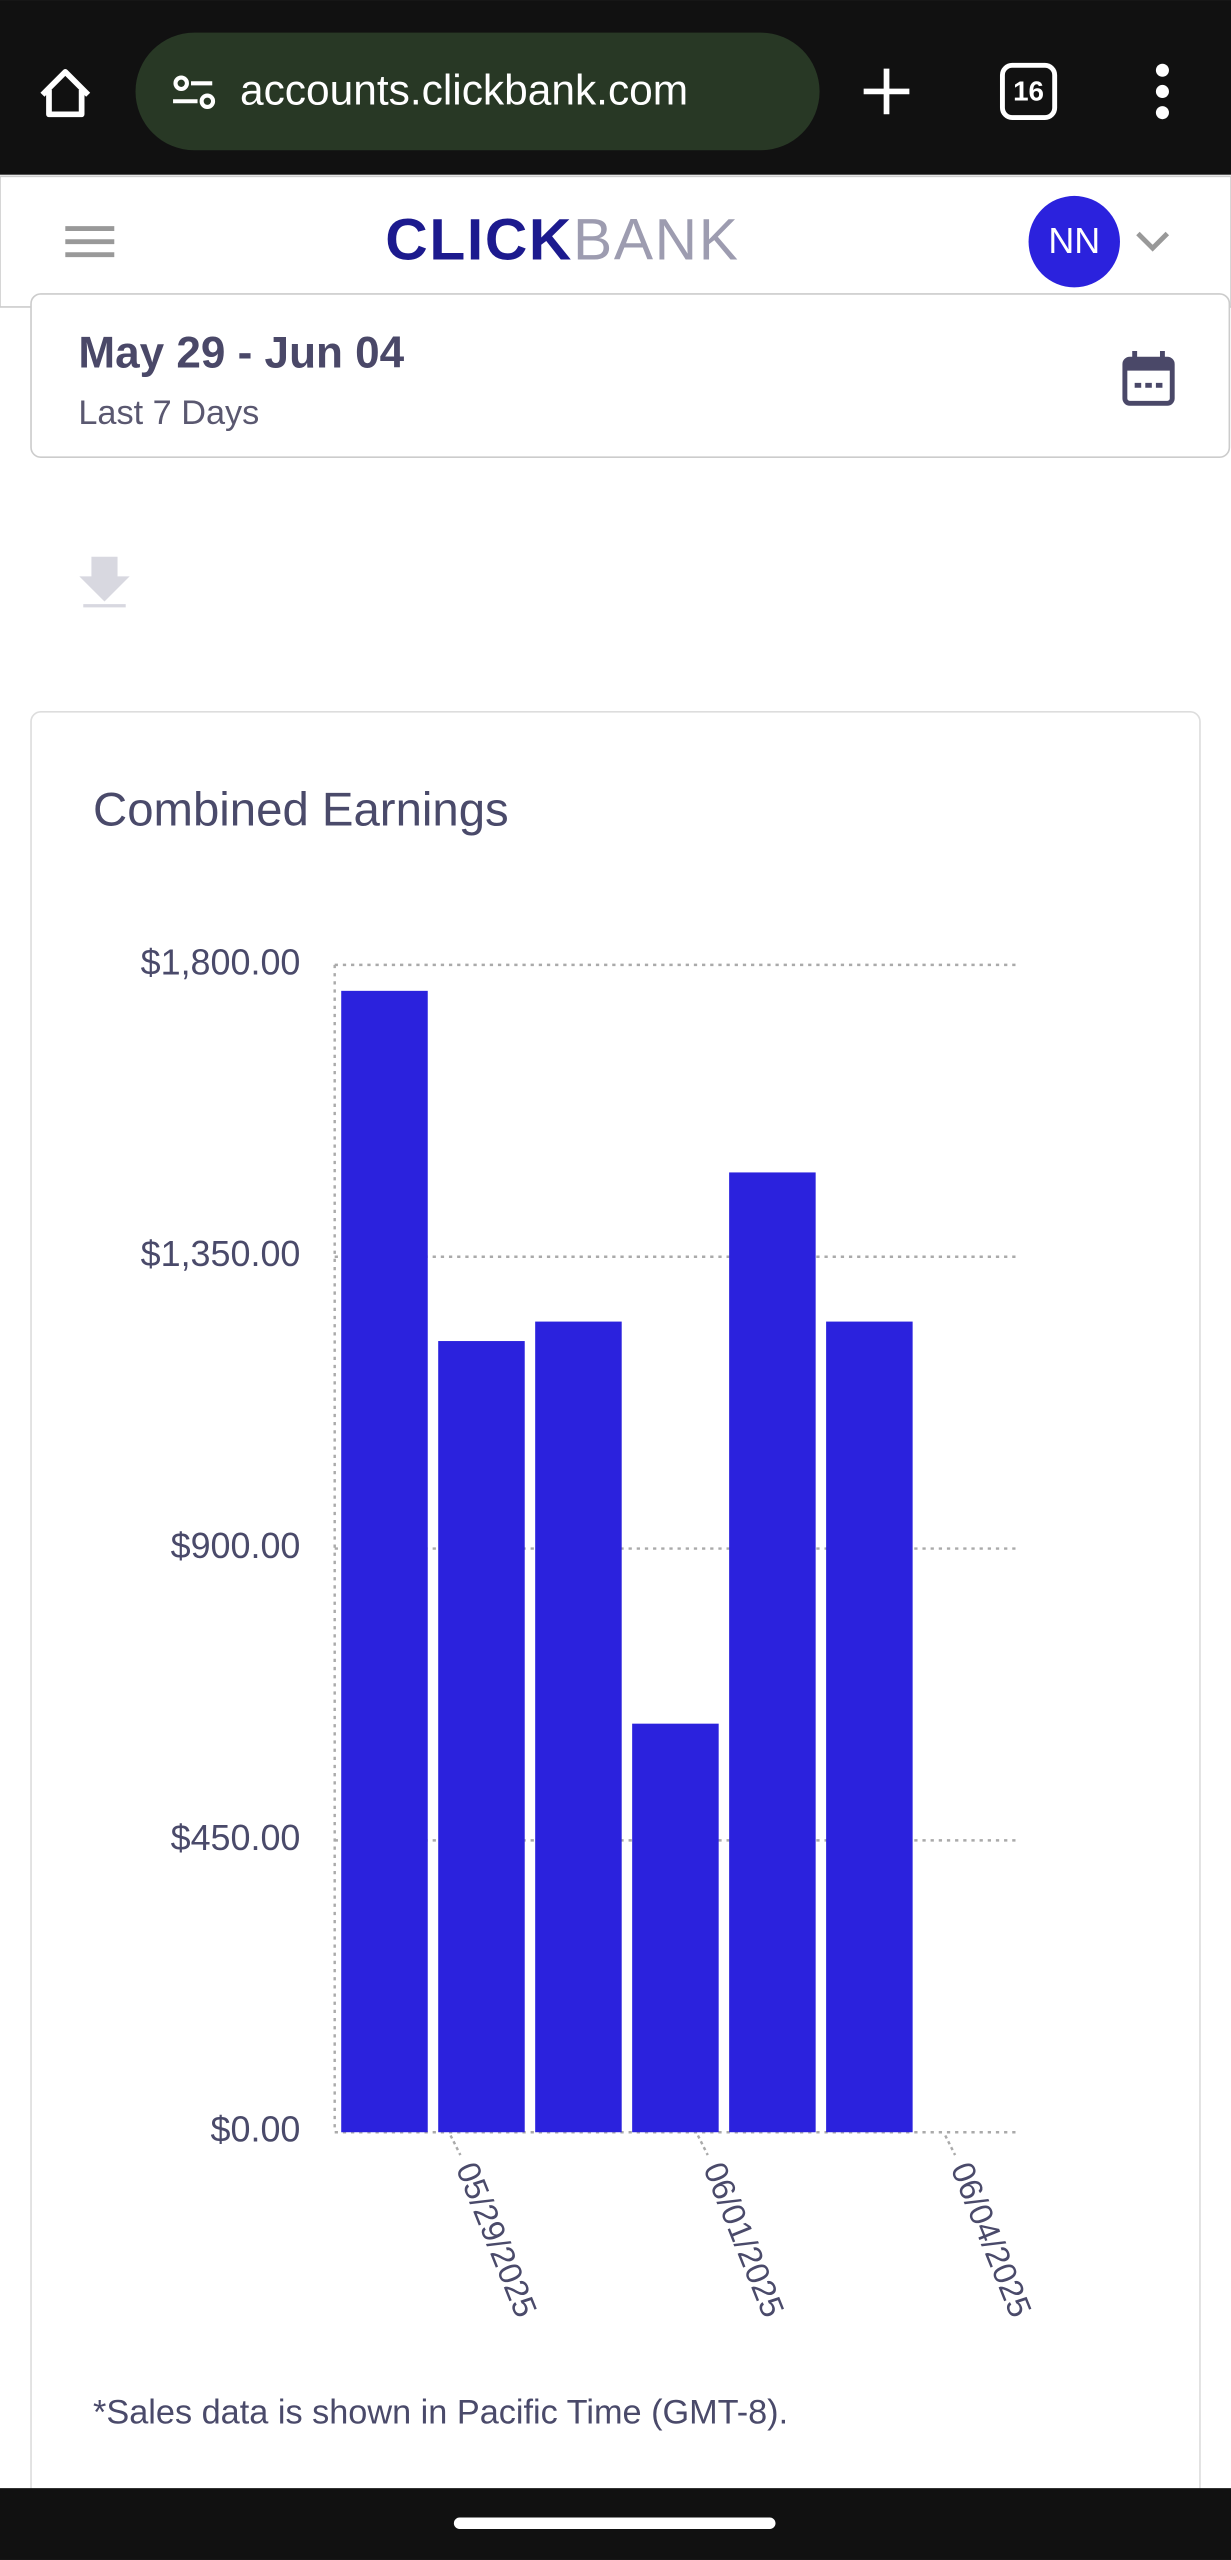  Describe the element at coordinates (464, 89) in the screenshot. I see `url-text: accounts.clickbank.com` at that location.